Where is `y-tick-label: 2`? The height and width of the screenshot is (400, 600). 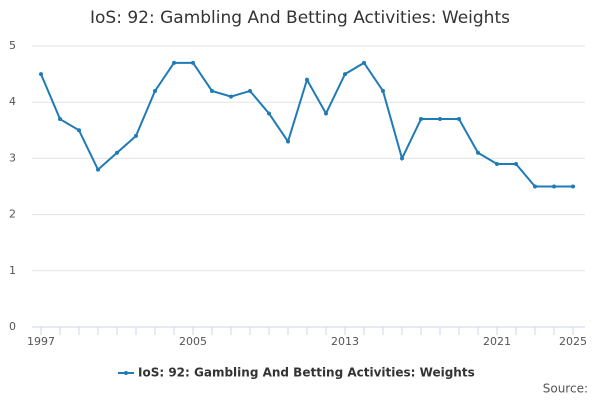 y-tick-label: 2 is located at coordinates (12, 214).